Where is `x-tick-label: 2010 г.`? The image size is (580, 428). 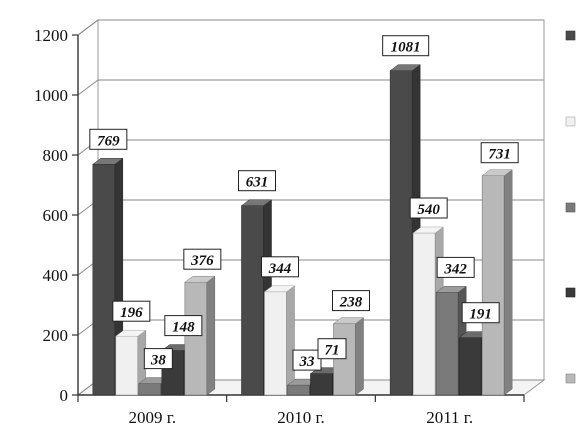 x-tick-label: 2010 г. is located at coordinates (301, 417).